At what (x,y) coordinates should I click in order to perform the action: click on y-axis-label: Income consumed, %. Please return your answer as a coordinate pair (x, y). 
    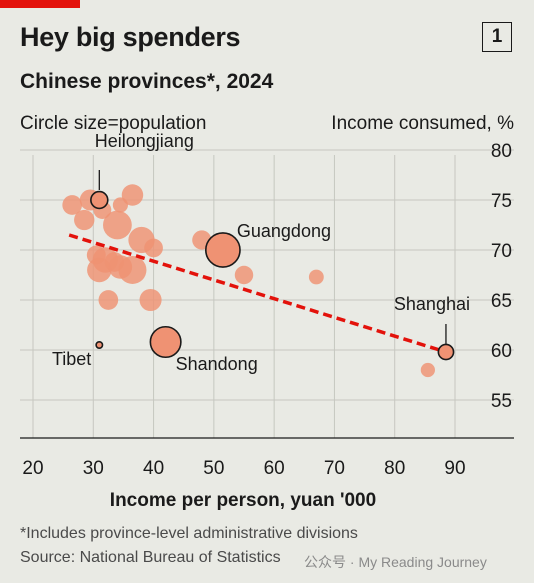
    Looking at the image, I should click on (422, 123).